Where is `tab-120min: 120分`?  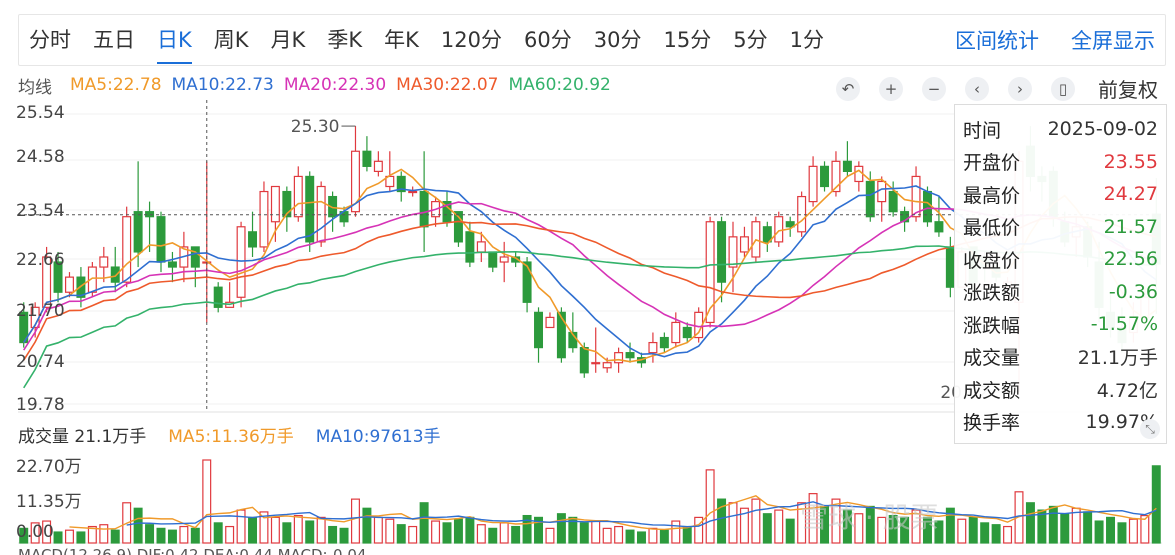
tab-120min: 120分 is located at coordinates (471, 40).